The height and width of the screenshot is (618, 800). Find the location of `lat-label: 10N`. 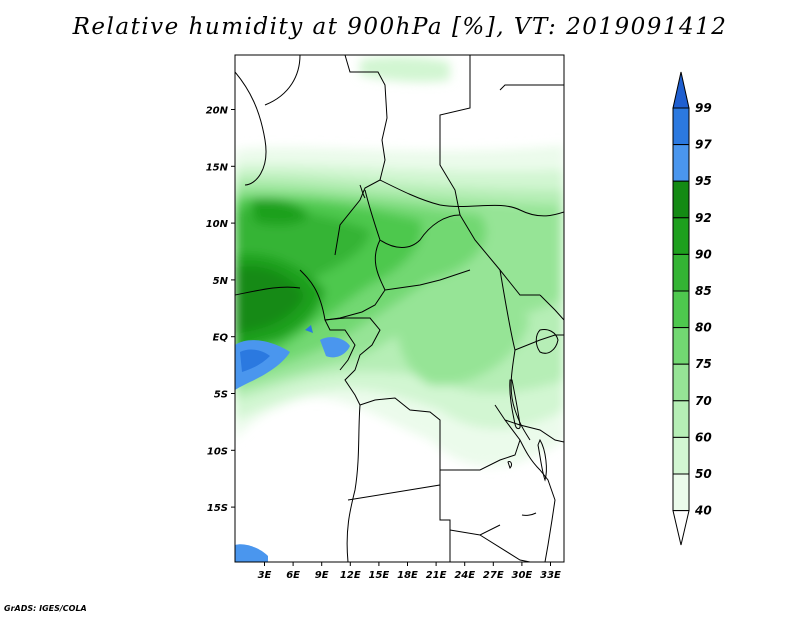

lat-label: 10N is located at coordinates (217, 224).